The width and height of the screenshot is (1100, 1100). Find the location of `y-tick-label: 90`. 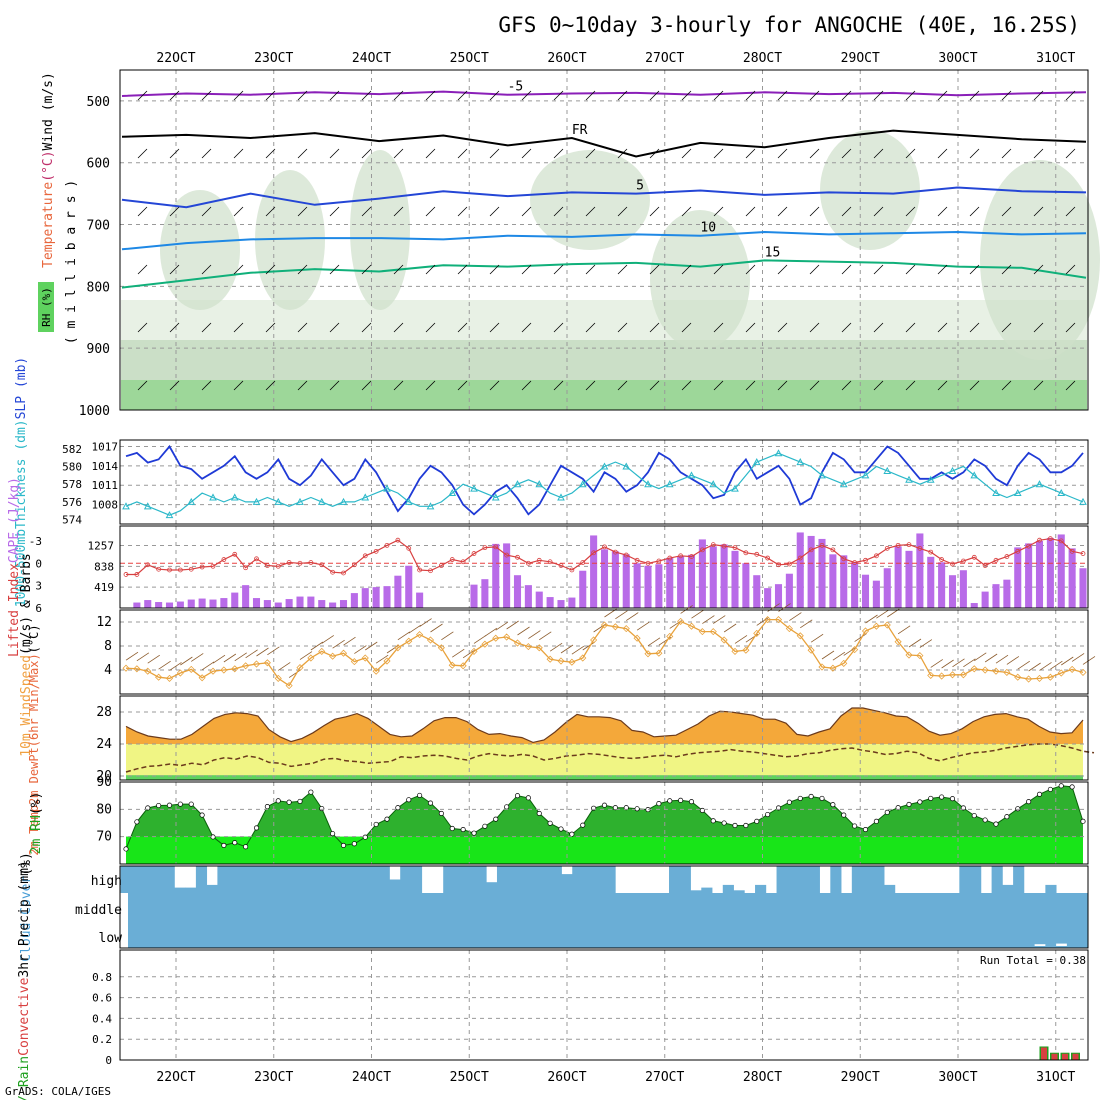

y-tick-label: 90 is located at coordinates (104, 782).